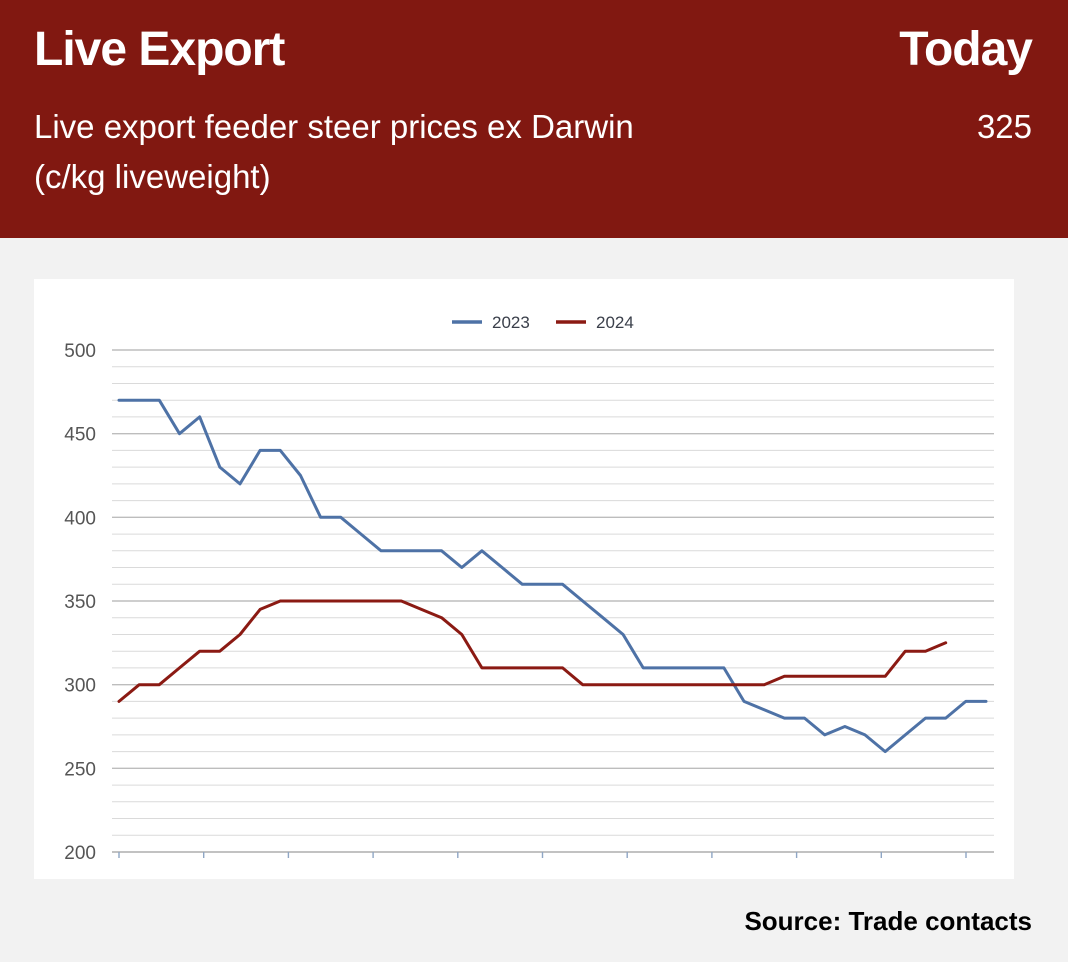  What do you see at coordinates (80, 435) in the screenshot?
I see `y-tick-label: 450` at bounding box center [80, 435].